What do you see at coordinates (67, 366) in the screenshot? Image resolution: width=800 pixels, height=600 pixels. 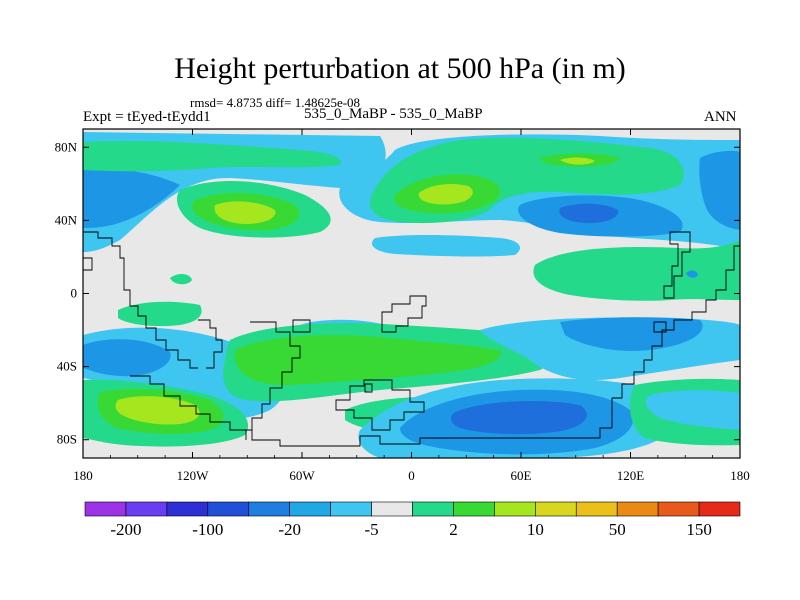 I see `y-tick-label: 40S` at bounding box center [67, 366].